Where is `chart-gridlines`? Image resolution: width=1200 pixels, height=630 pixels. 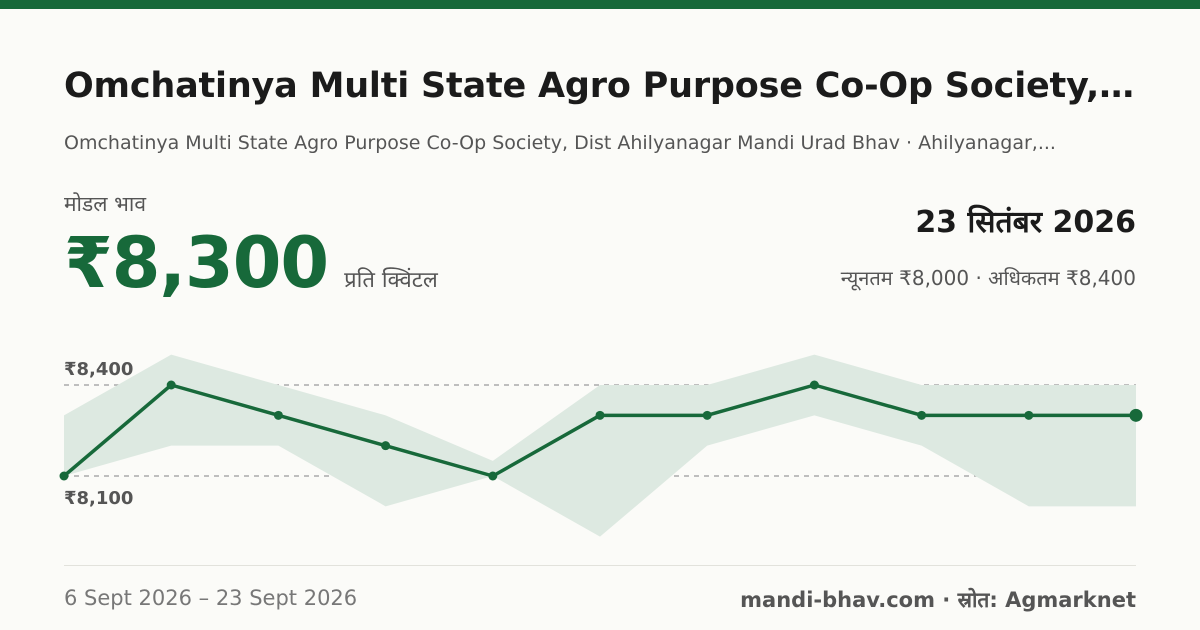 chart-gridlines is located at coordinates (600, 430).